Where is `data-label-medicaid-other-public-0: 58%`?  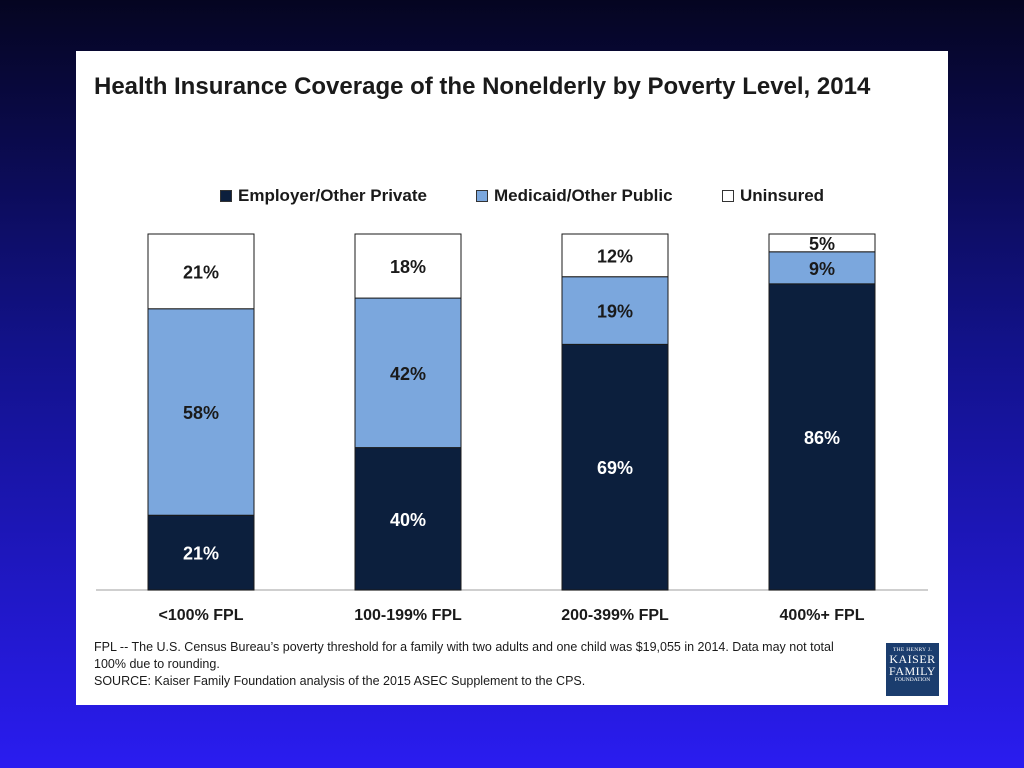
data-label-medicaid-other-public-0: 58% is located at coordinates (201, 413).